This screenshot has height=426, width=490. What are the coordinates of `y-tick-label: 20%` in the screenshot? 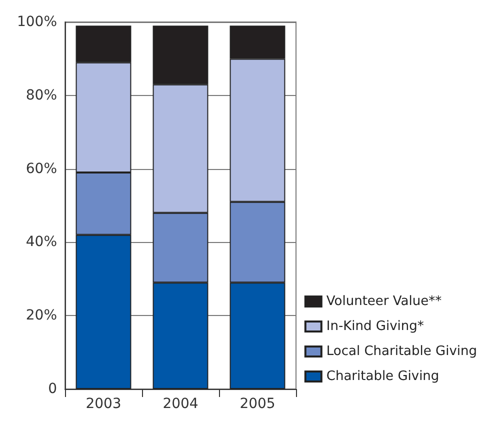 It's located at (41, 316).